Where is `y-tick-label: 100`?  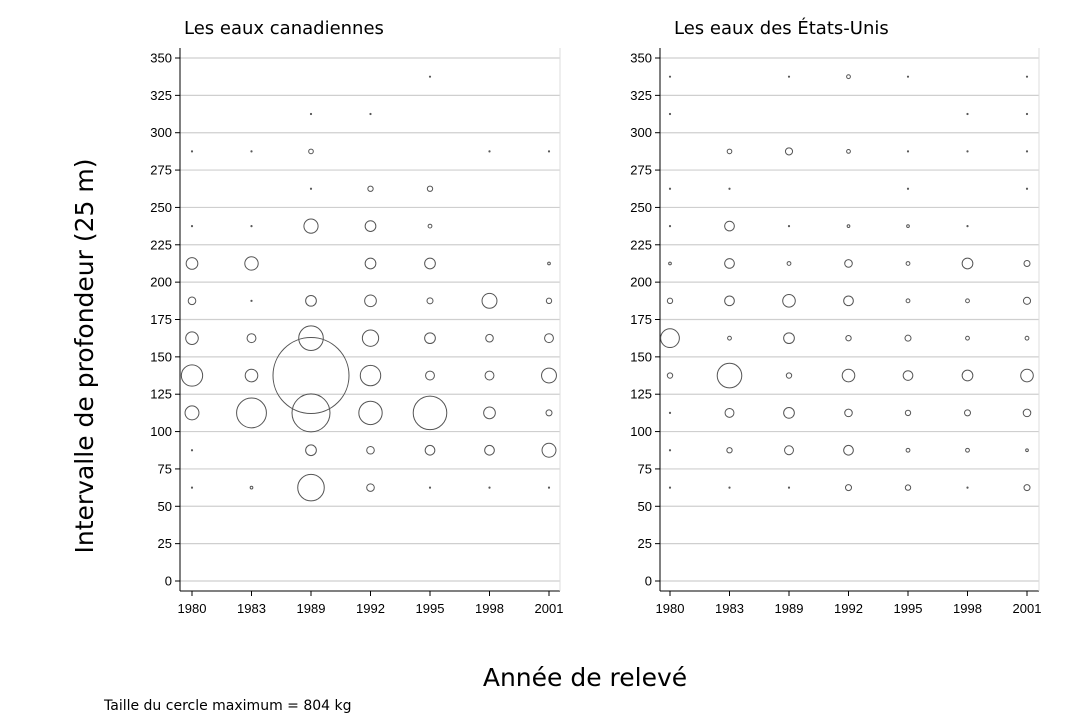 y-tick-label: 100 is located at coordinates (161, 431).